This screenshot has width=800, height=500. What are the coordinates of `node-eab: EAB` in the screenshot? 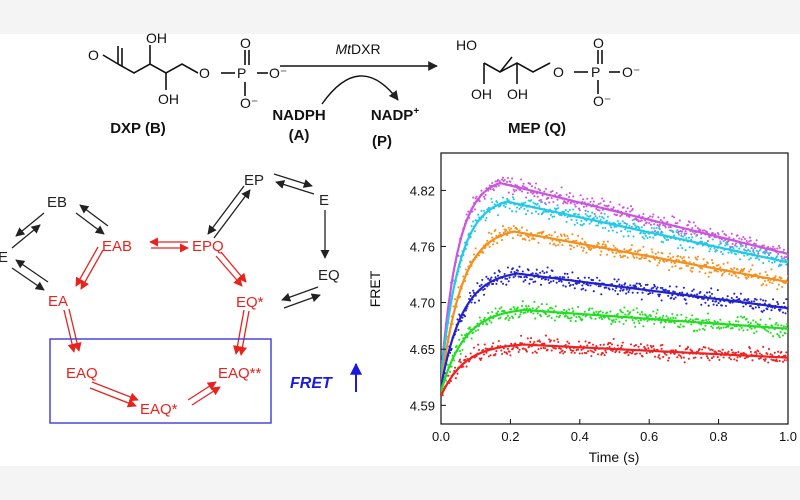 It's located at (117, 246).